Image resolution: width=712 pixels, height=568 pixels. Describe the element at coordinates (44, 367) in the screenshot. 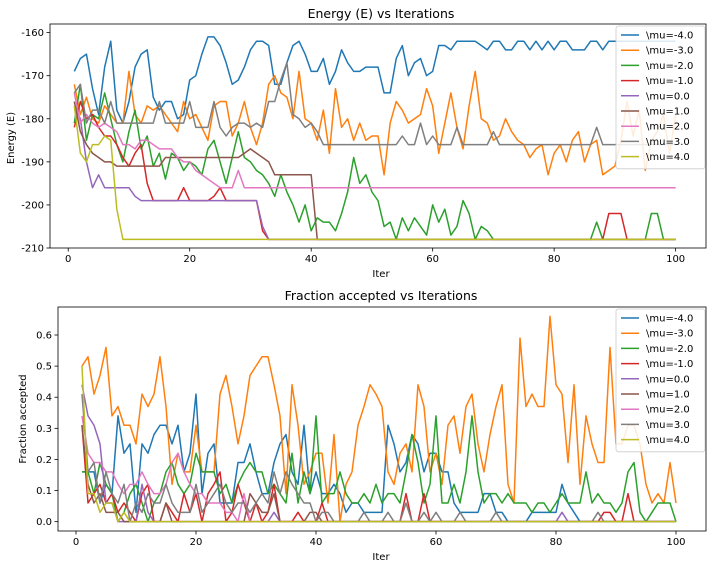

I see `fraction-ytick-label-5: 0.5` at that location.